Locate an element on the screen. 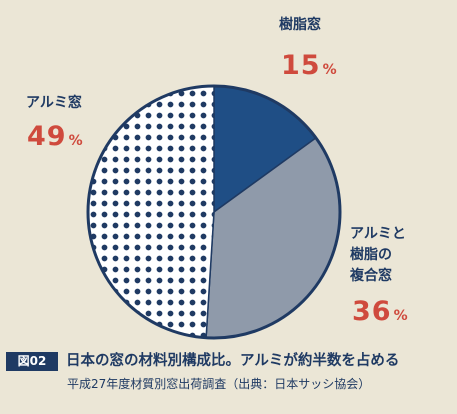 The width and height of the screenshot is (457, 414). slice-label-aluminum: アルミ窓 is located at coordinates (54, 103).